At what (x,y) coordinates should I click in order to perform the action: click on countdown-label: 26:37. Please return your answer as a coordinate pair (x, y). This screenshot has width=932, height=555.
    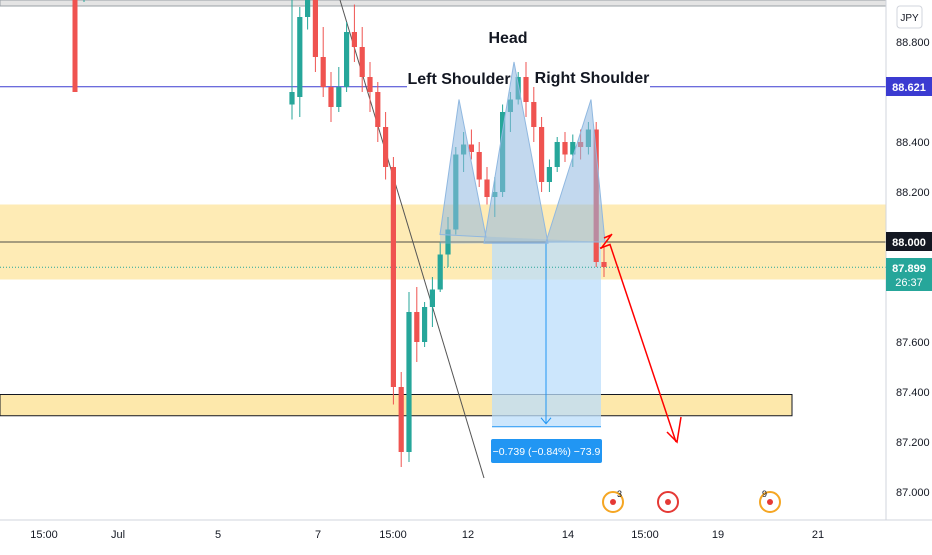
    Looking at the image, I should click on (909, 283).